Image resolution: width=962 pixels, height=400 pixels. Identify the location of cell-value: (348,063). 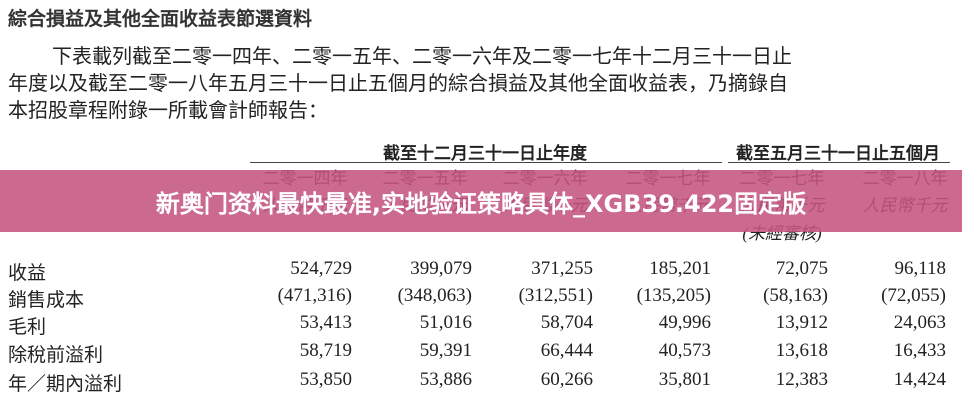
(434, 295).